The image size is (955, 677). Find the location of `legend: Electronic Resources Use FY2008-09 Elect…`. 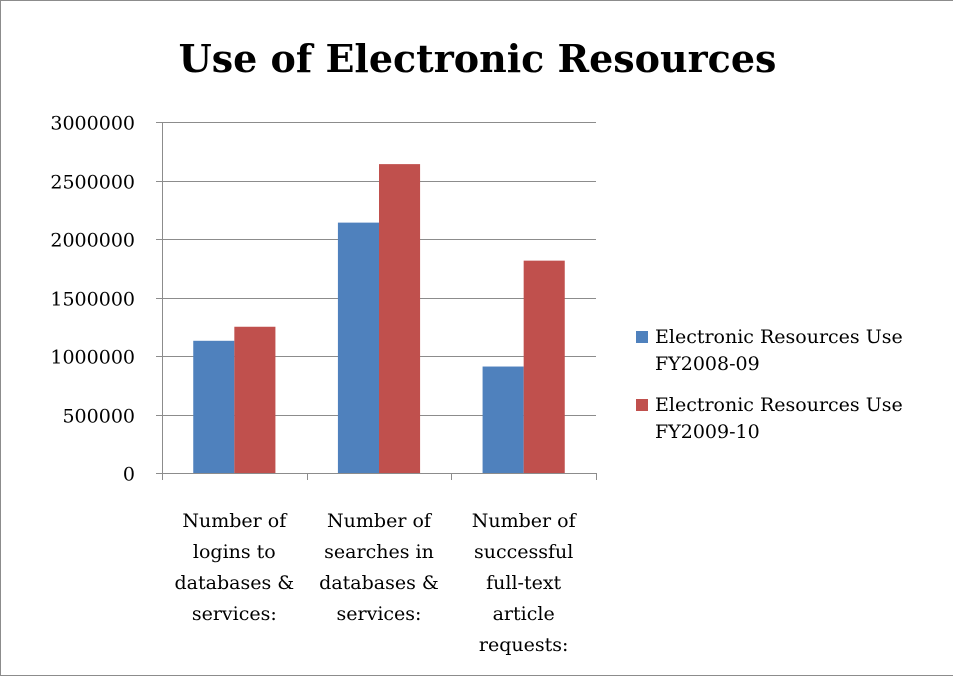

legend: Electronic Resources Use FY2008-09 Elect… is located at coordinates (791, 392).